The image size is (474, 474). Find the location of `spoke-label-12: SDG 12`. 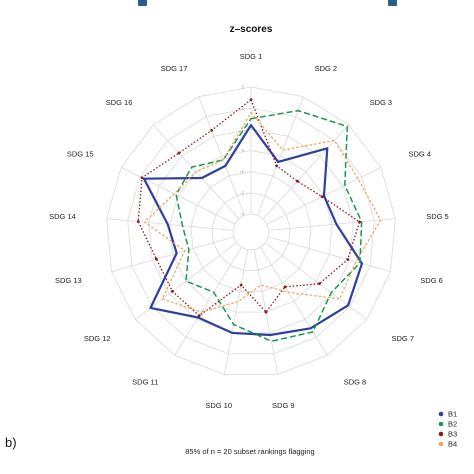

spoke-label-12: SDG 12 is located at coordinates (97, 338).